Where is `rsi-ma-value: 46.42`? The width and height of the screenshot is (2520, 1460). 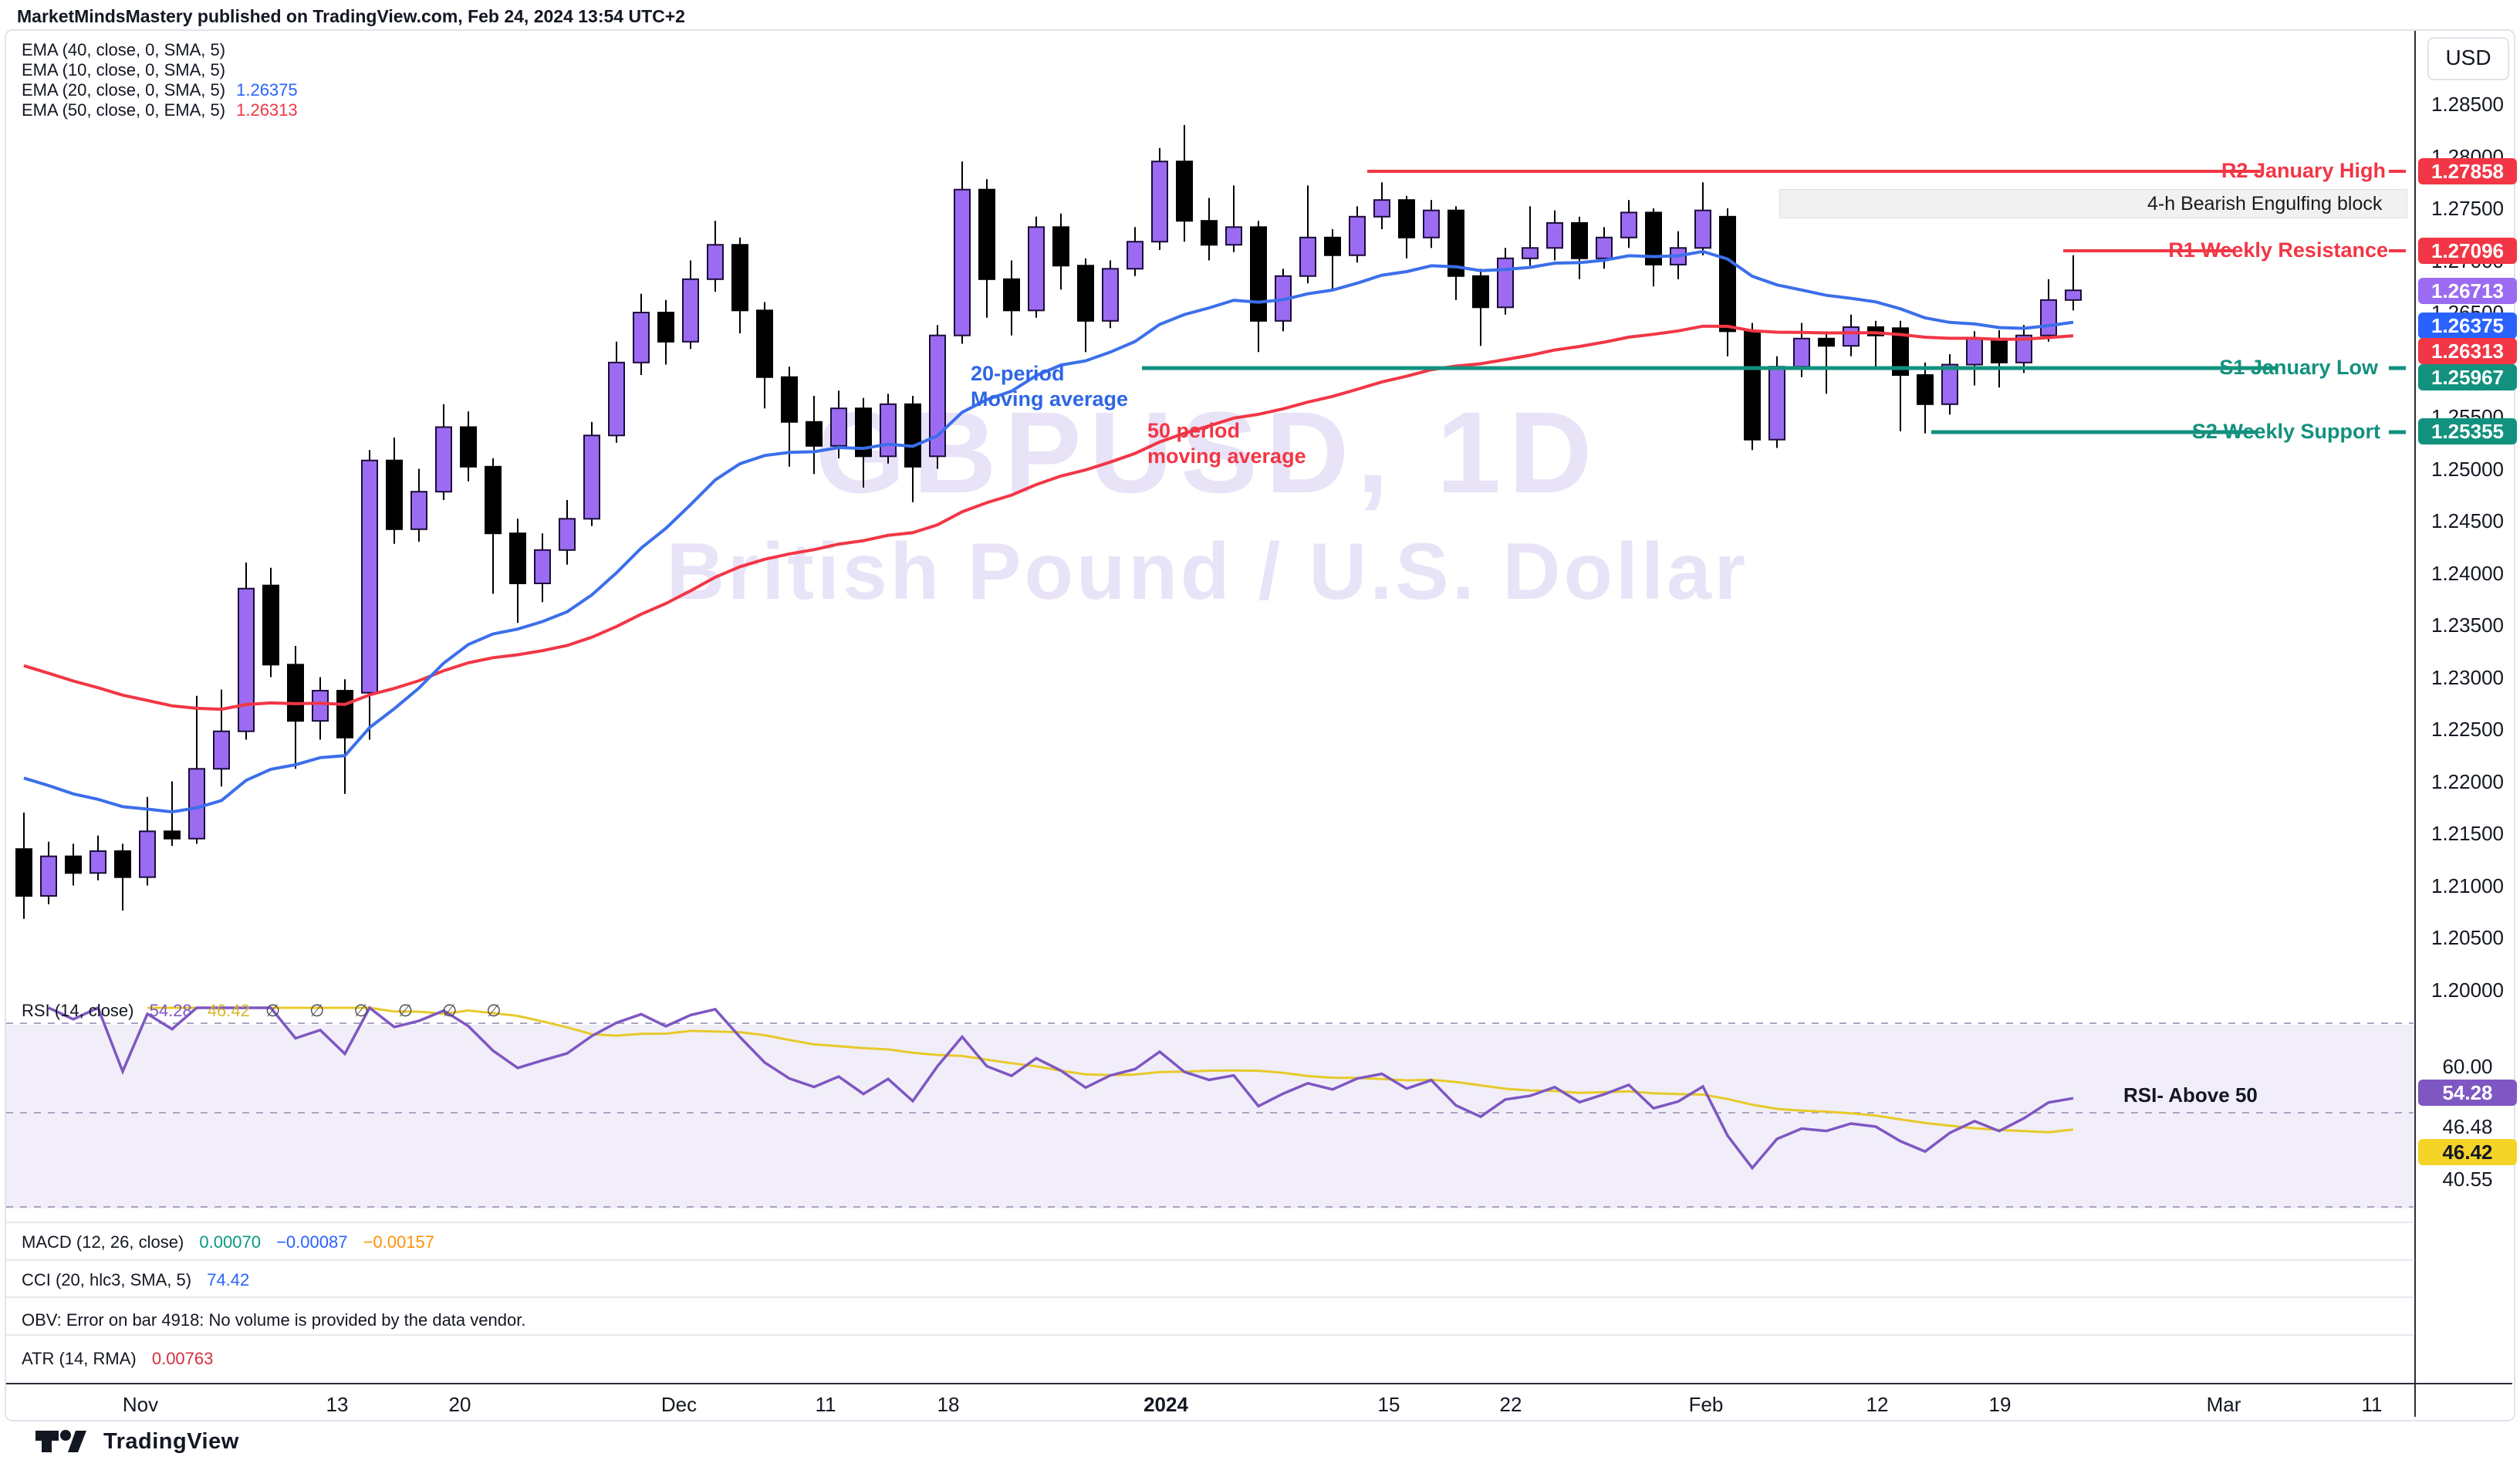
rsi-ma-value: 46.42 is located at coordinates (229, 1010).